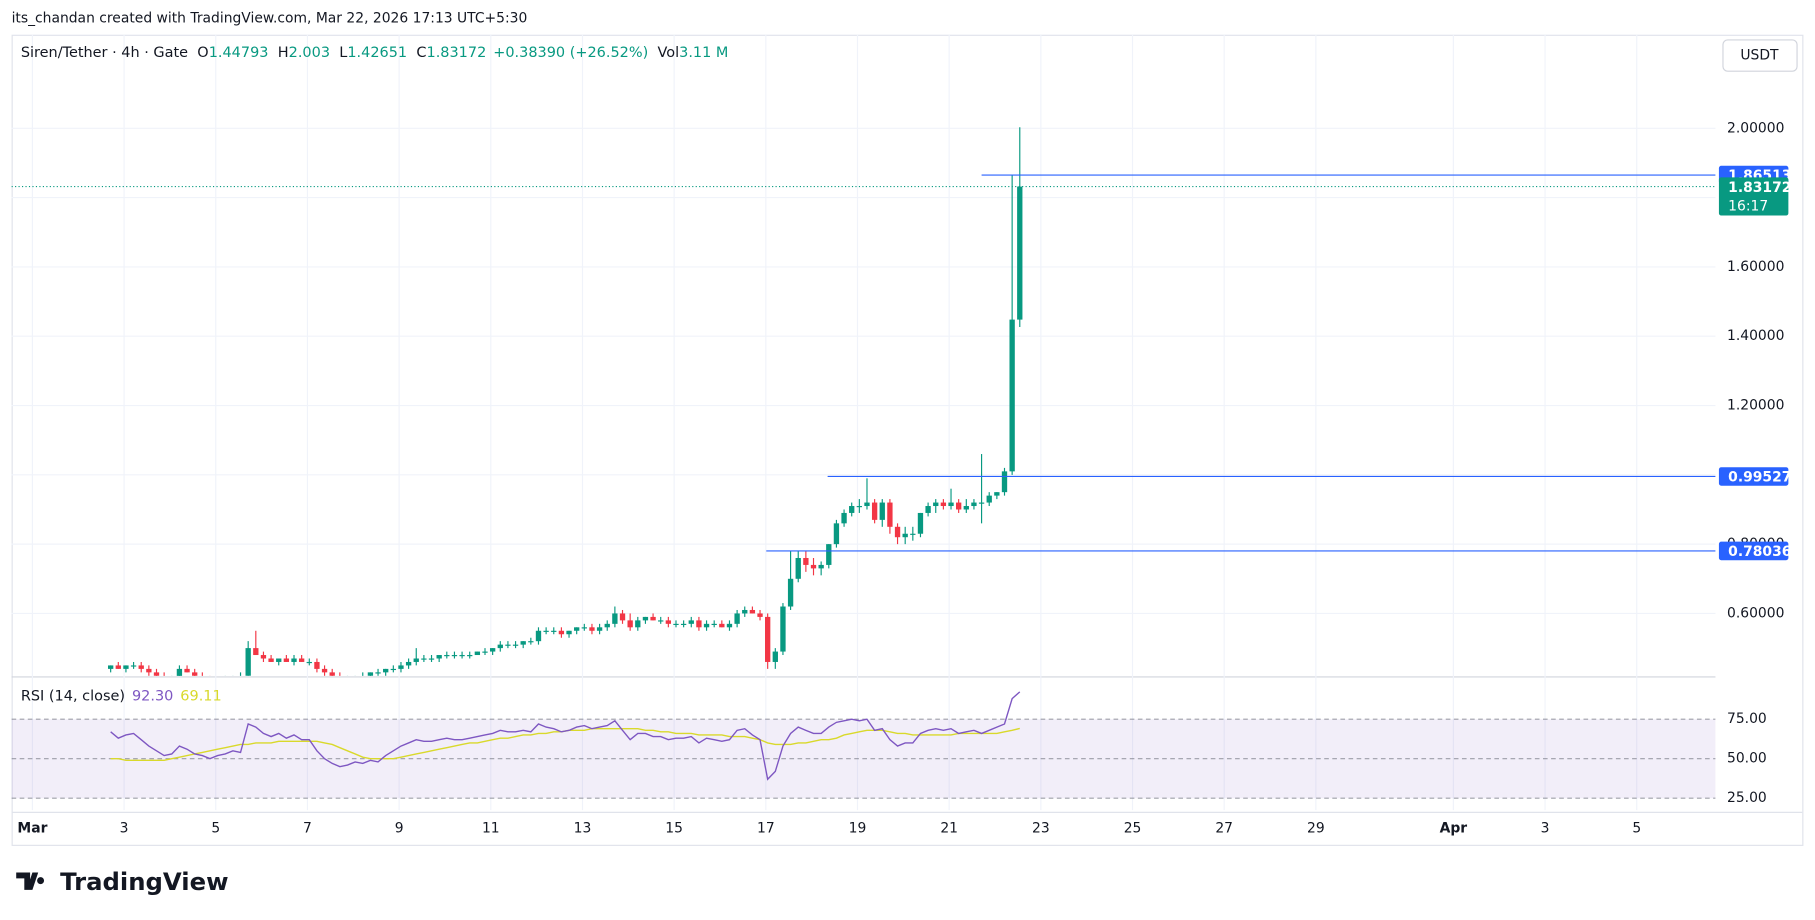 This screenshot has width=1815, height=920. I want to click on ohlc-value: 1.42651, so click(377, 53).